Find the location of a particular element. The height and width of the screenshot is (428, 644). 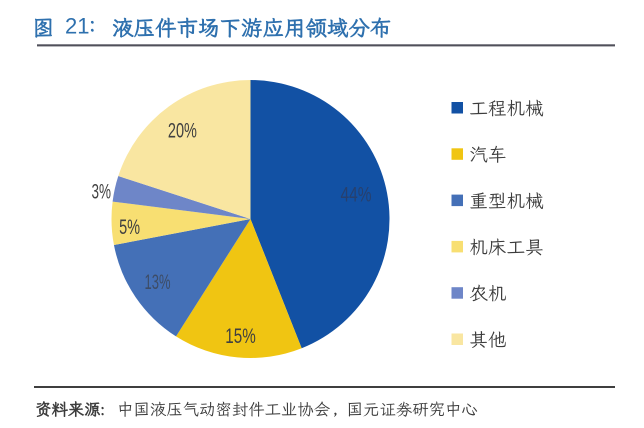

svg-text: 44% is located at coordinates (356, 194).